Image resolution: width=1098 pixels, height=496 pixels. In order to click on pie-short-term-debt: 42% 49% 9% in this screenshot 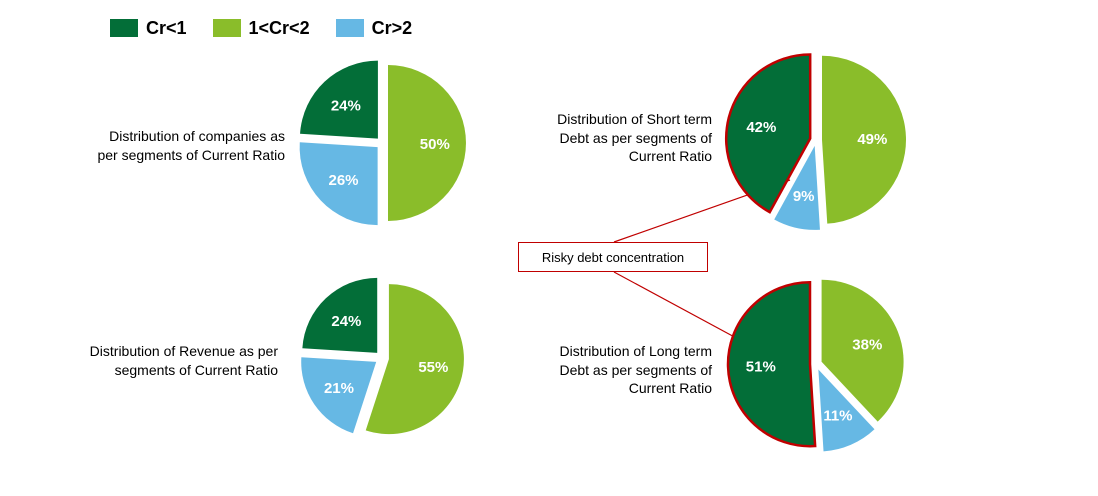, I will do `click(815, 141)`.